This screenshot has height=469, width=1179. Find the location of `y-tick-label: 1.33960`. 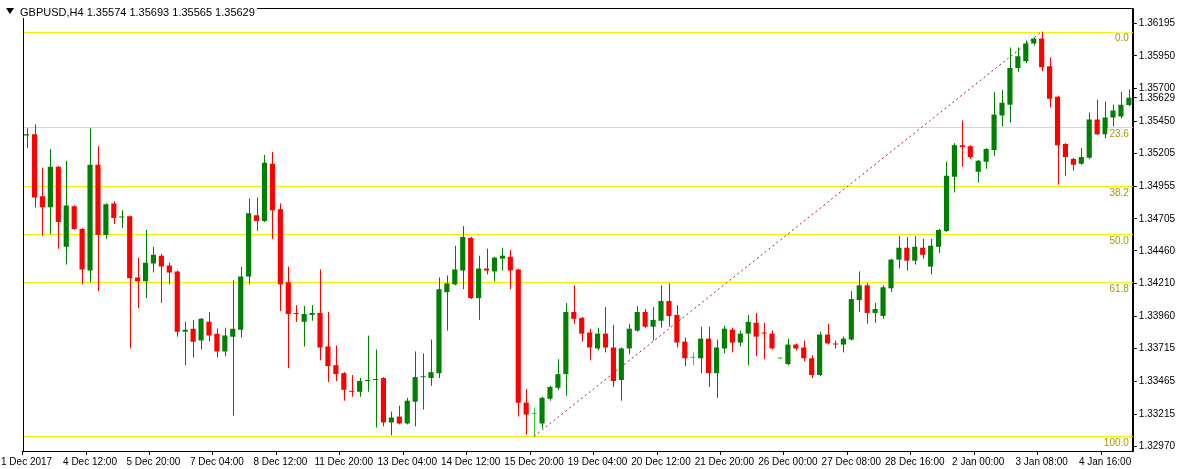

y-tick-label: 1.33960 is located at coordinates (1157, 316).